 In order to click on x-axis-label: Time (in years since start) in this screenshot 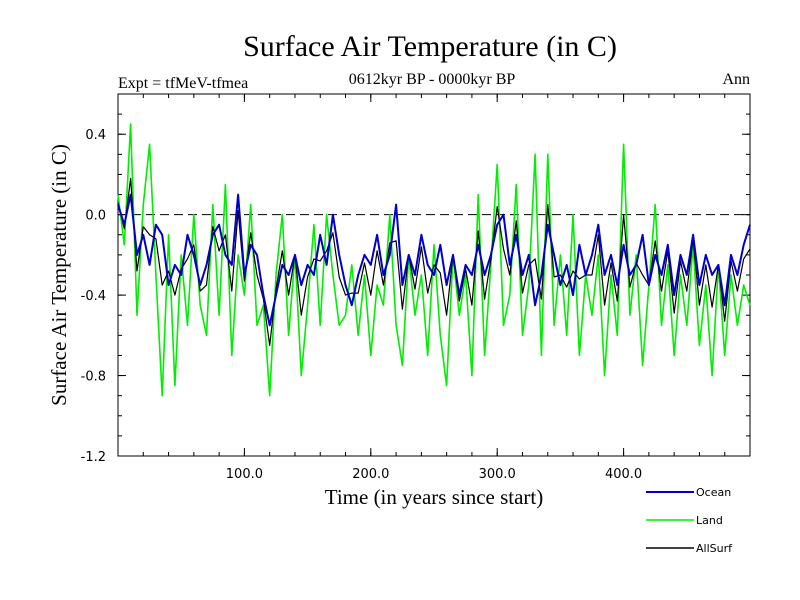, I will do `click(434, 497)`.